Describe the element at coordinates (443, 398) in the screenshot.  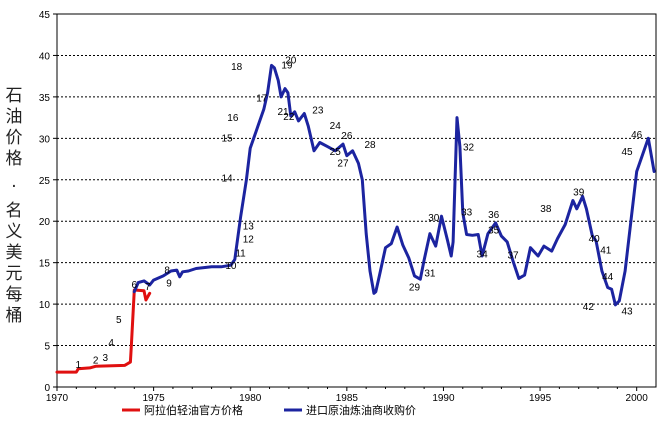
I see `x-tick-label: 1990` at that location.